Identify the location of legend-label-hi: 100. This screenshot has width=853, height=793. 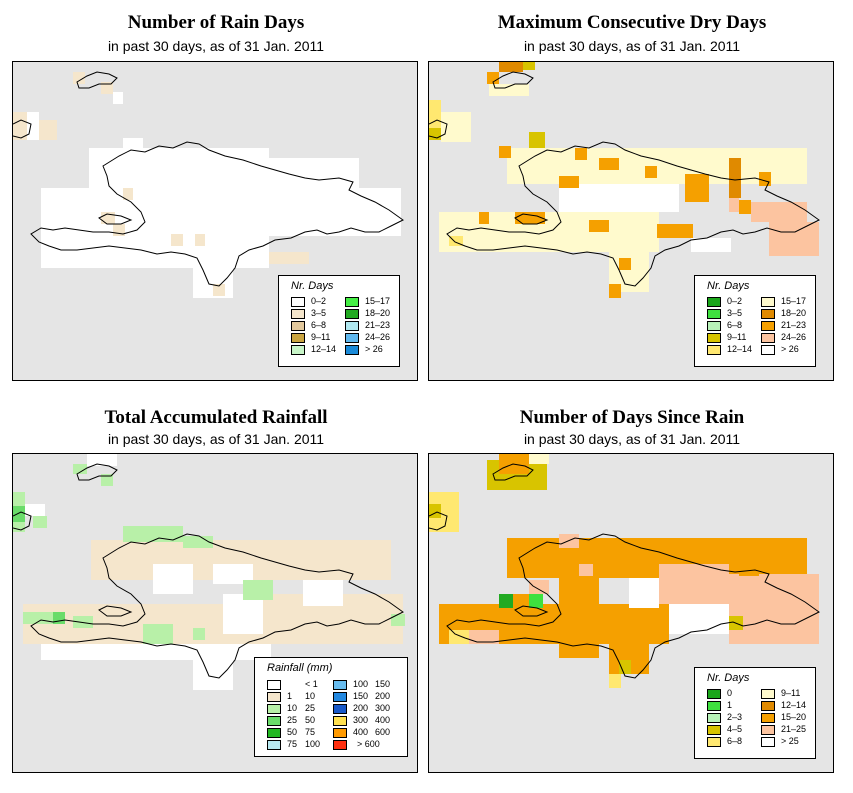
(313, 744).